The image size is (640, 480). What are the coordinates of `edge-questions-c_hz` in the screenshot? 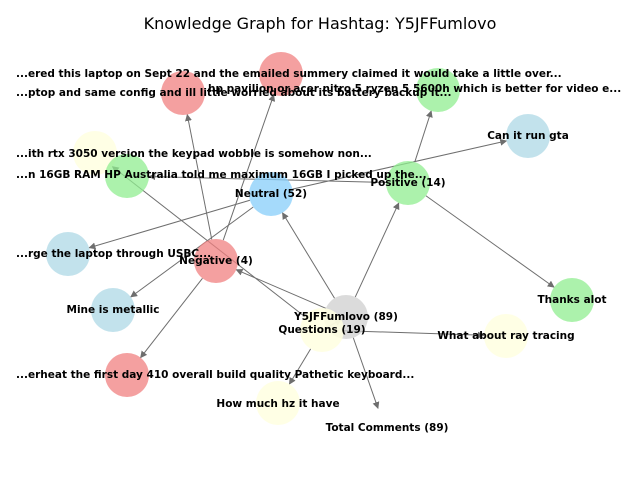 It's located at (300, 366).